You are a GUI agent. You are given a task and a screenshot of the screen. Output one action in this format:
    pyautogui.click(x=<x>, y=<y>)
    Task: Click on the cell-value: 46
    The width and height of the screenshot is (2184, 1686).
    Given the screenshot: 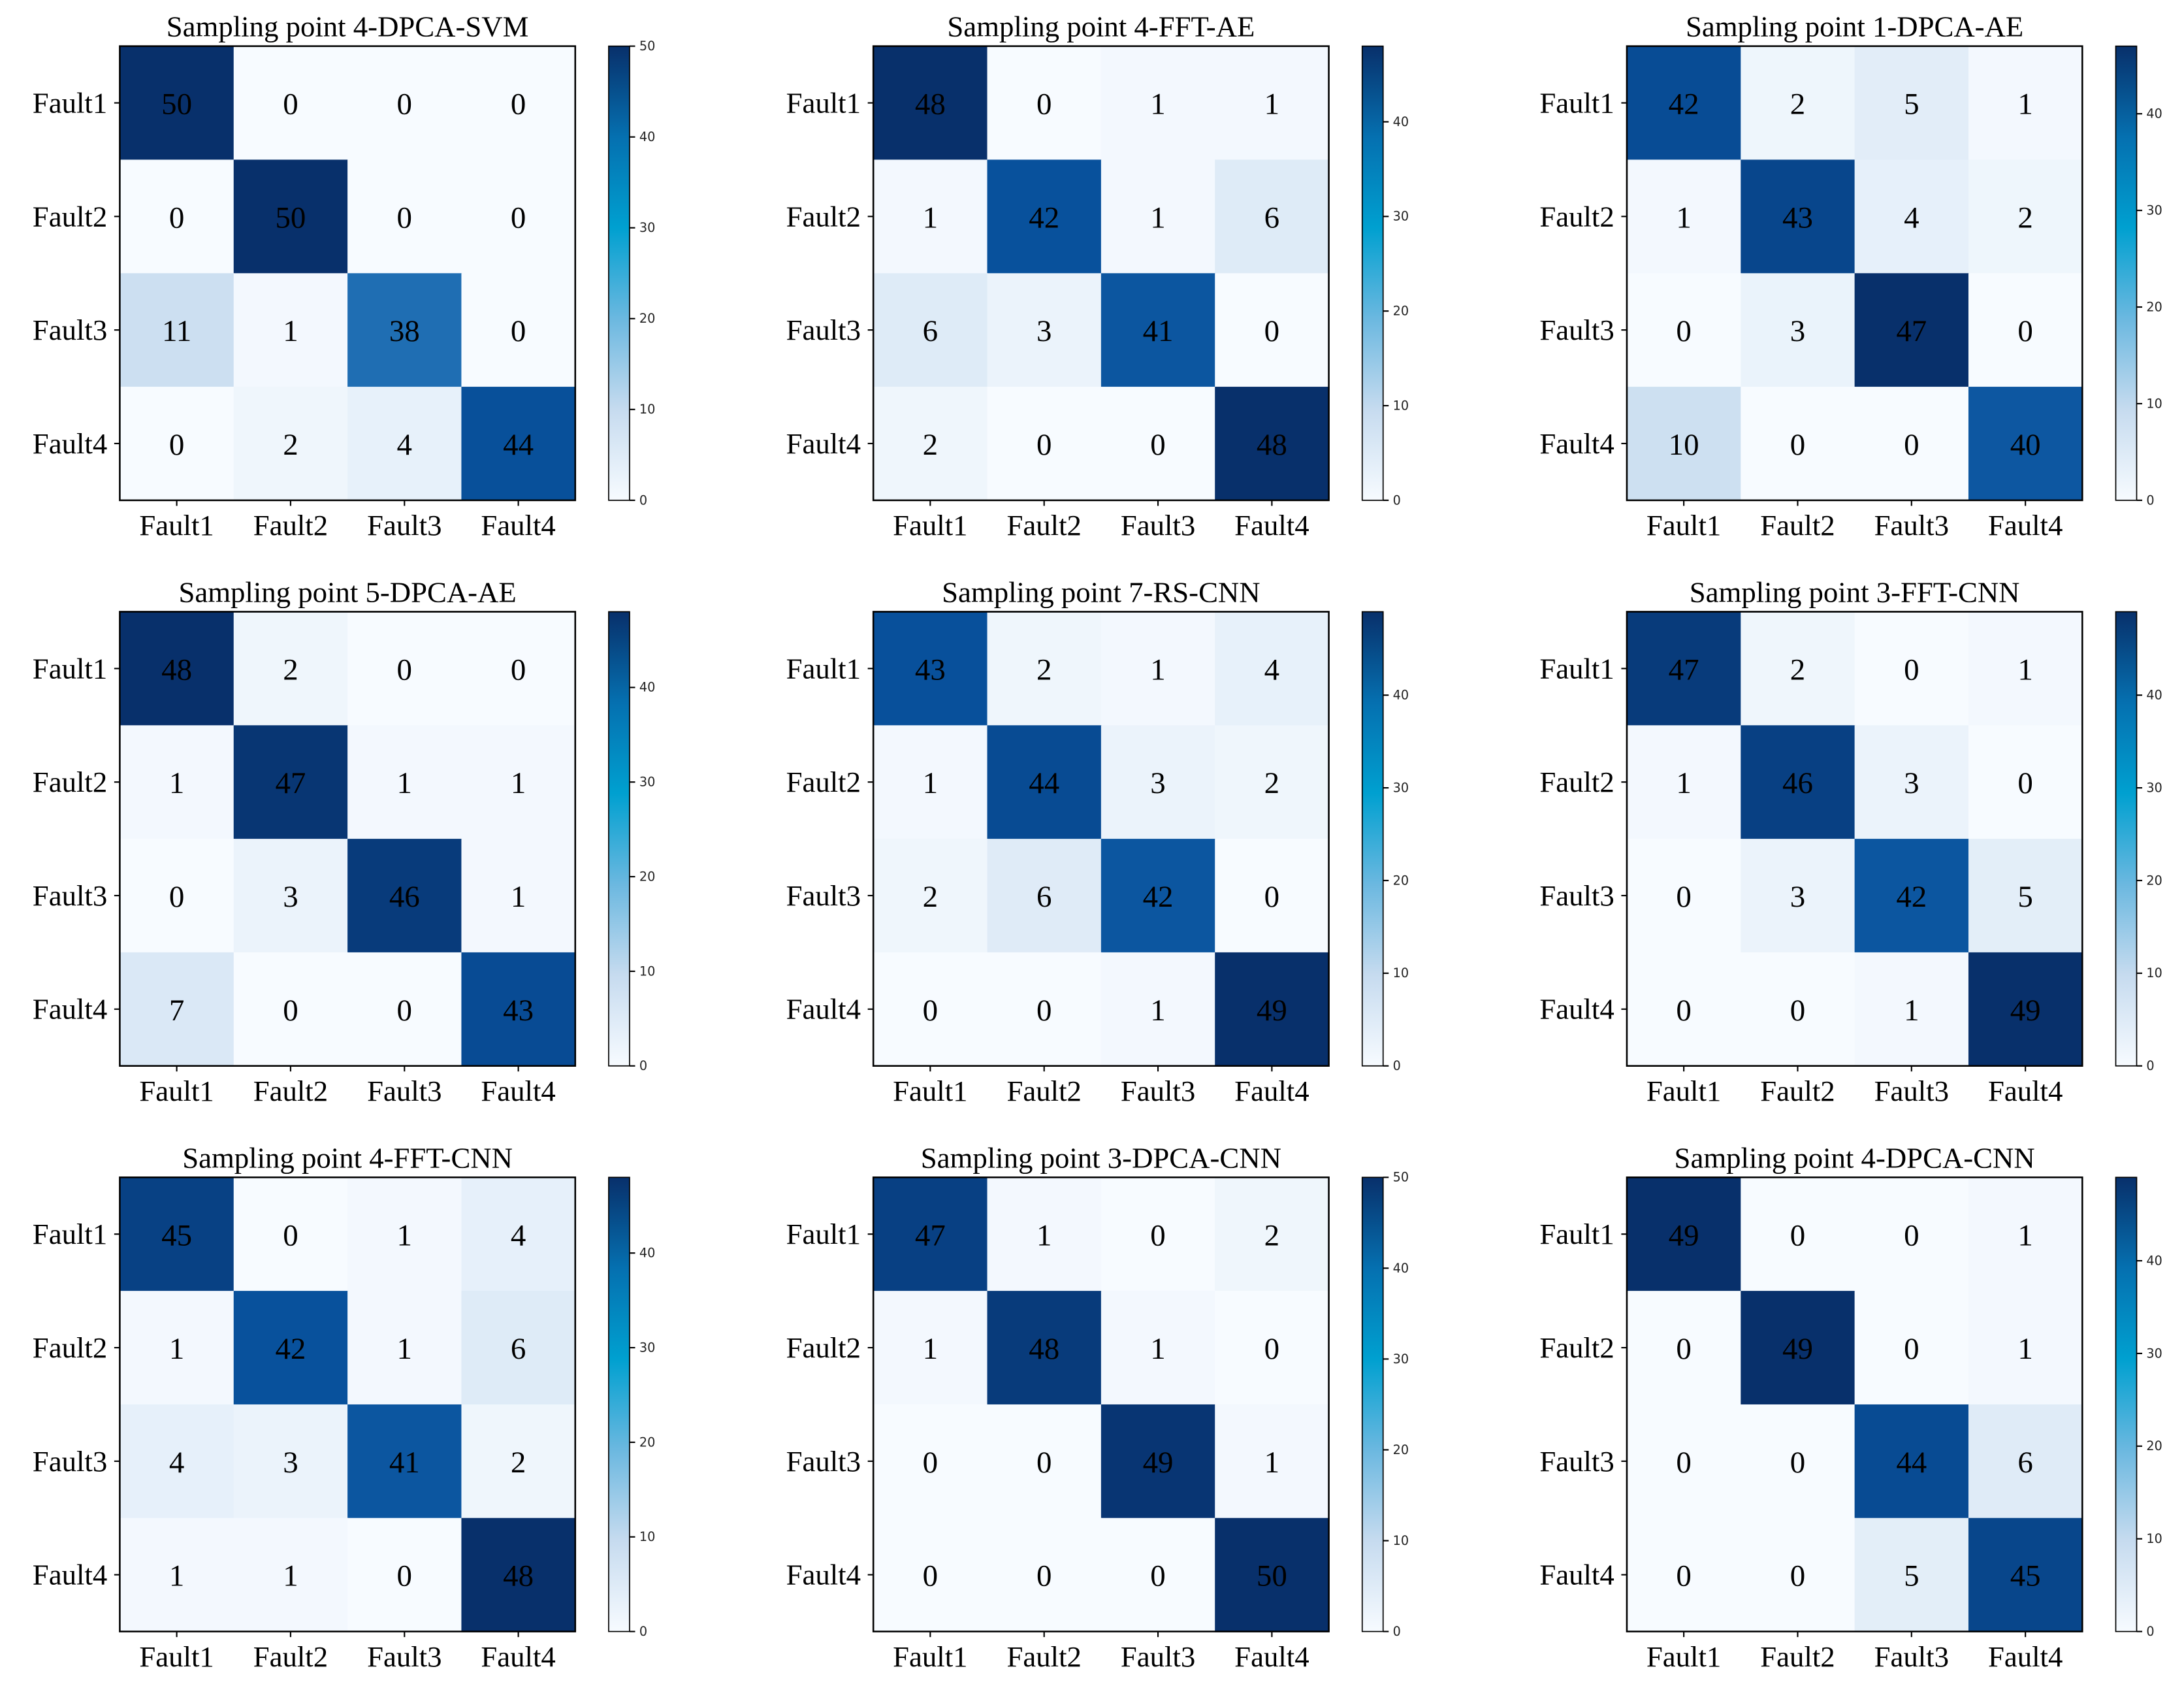 What is the action you would take?
    pyautogui.click(x=1797, y=783)
    